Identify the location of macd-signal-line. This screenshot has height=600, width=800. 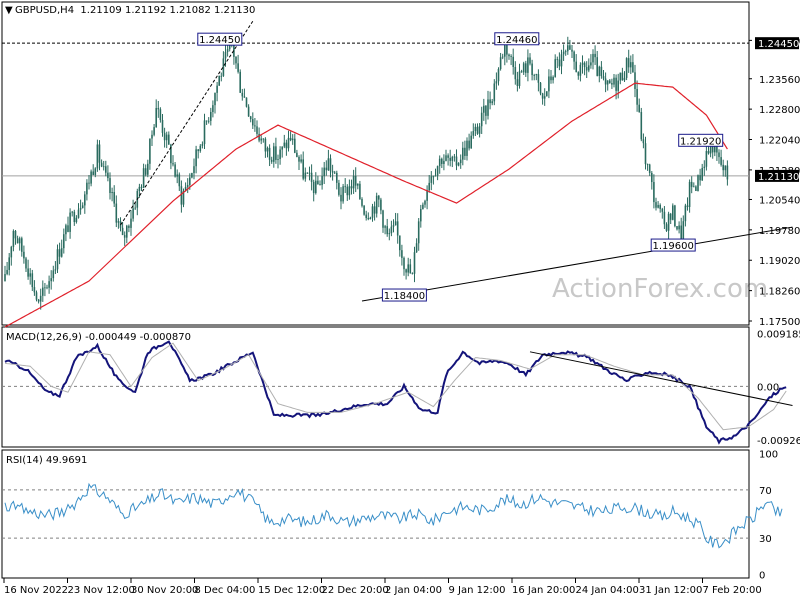
(395, 386).